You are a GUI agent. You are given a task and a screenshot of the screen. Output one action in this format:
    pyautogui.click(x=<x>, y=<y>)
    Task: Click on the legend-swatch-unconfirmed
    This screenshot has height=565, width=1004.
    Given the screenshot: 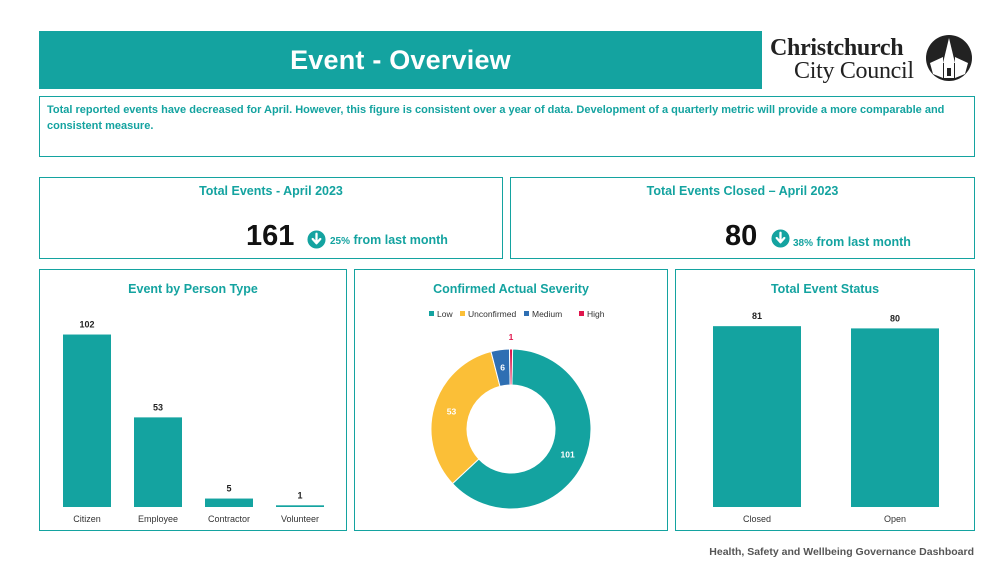 What is the action you would take?
    pyautogui.click(x=462, y=313)
    